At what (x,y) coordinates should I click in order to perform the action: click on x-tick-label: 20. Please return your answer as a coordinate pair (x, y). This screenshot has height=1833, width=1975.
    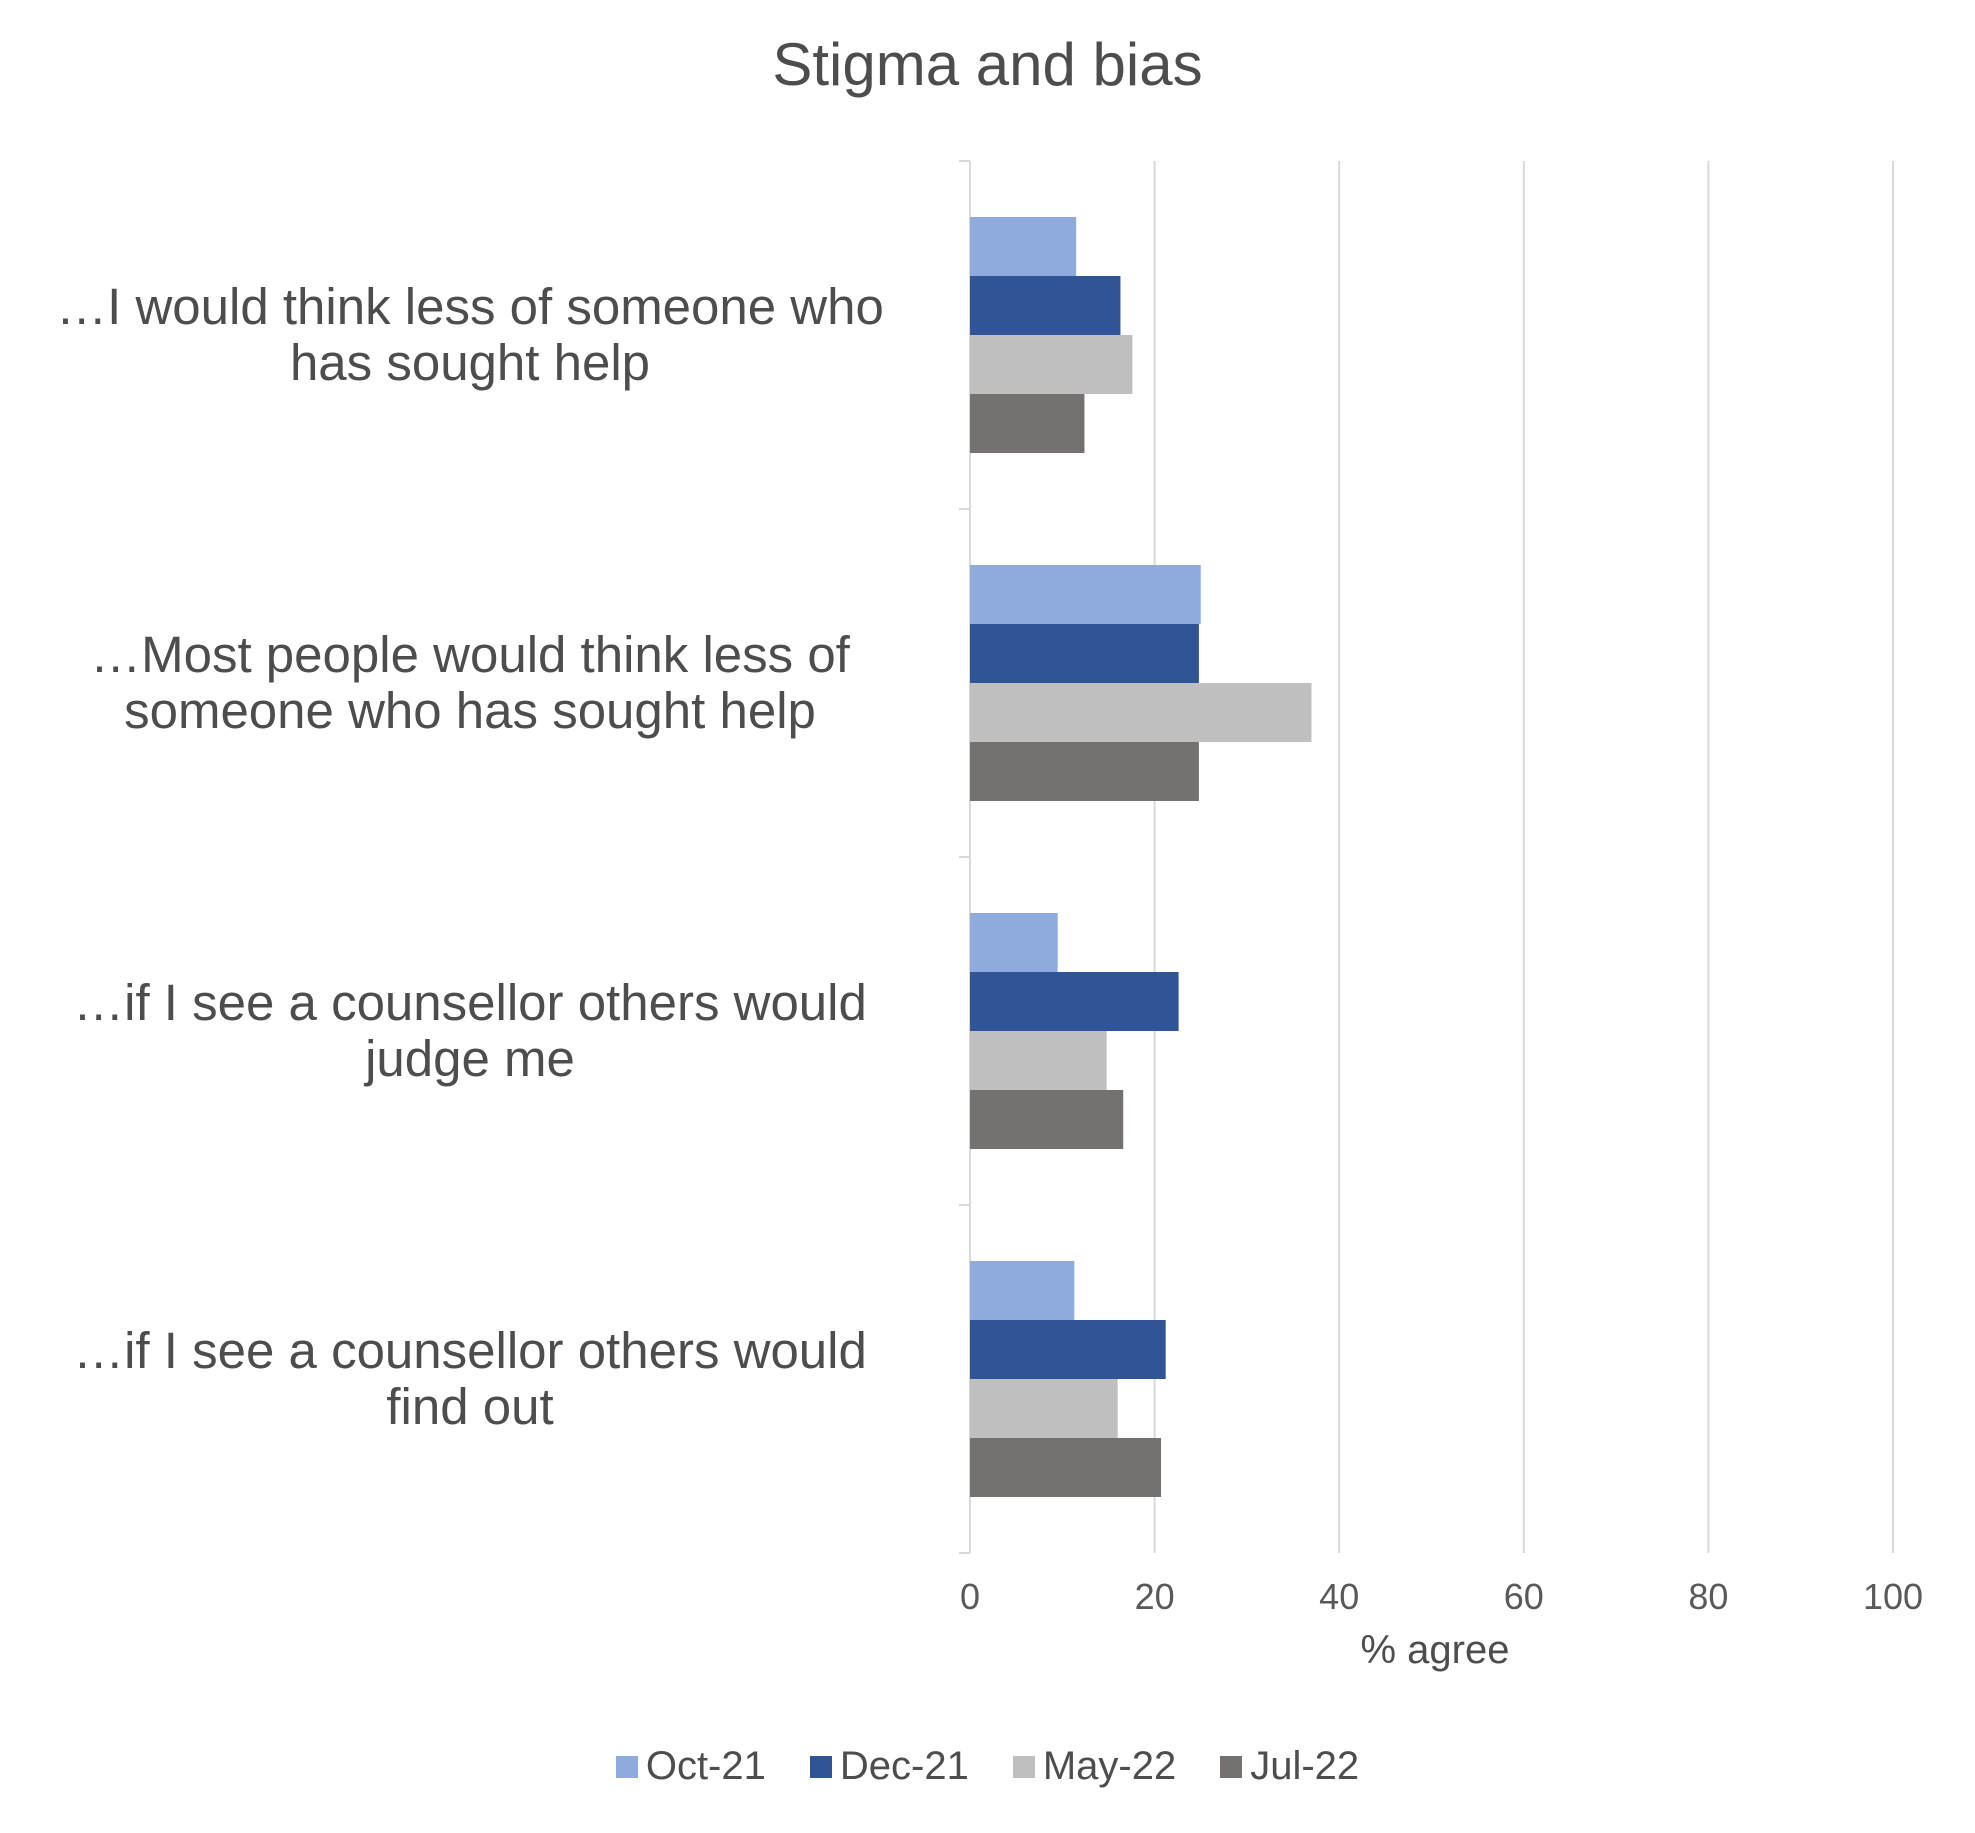
    Looking at the image, I should click on (1155, 1596).